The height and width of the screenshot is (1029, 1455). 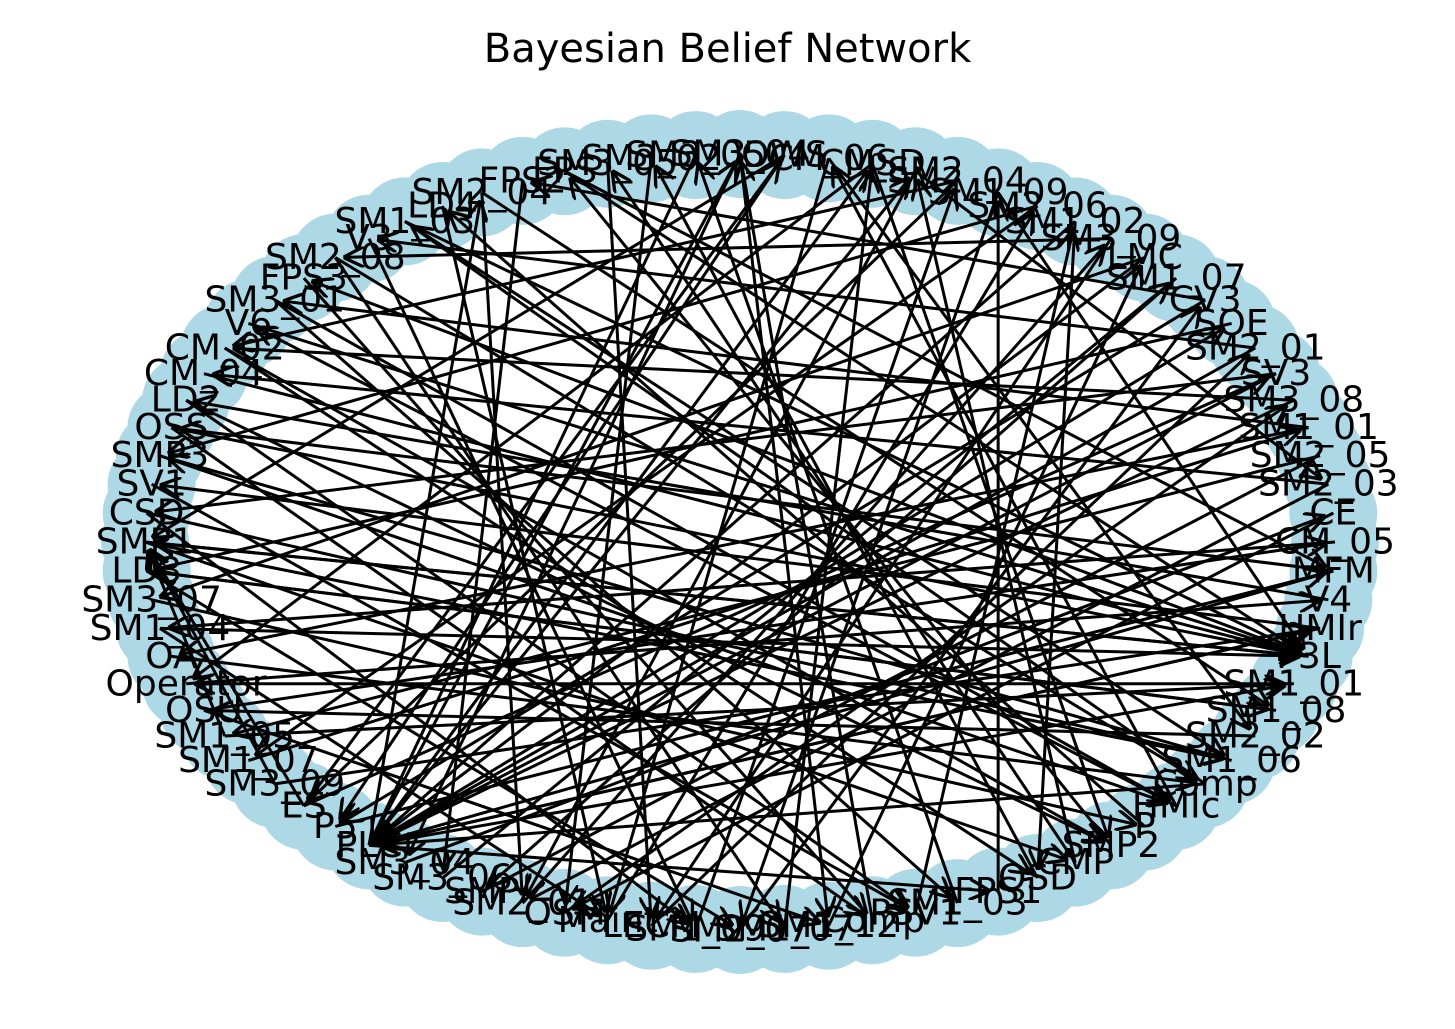 I want to click on node-label-39: Comp, so click(x=872, y=920).